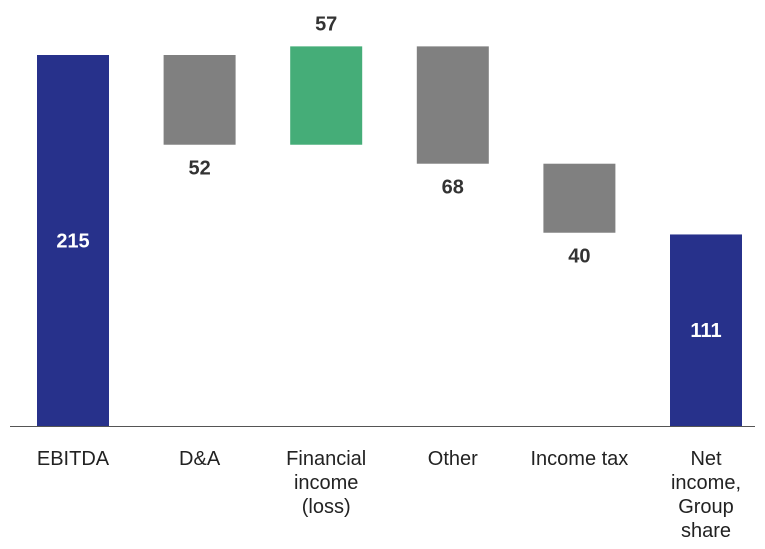  I want to click on data-label-income-tax: 40, so click(579, 257).